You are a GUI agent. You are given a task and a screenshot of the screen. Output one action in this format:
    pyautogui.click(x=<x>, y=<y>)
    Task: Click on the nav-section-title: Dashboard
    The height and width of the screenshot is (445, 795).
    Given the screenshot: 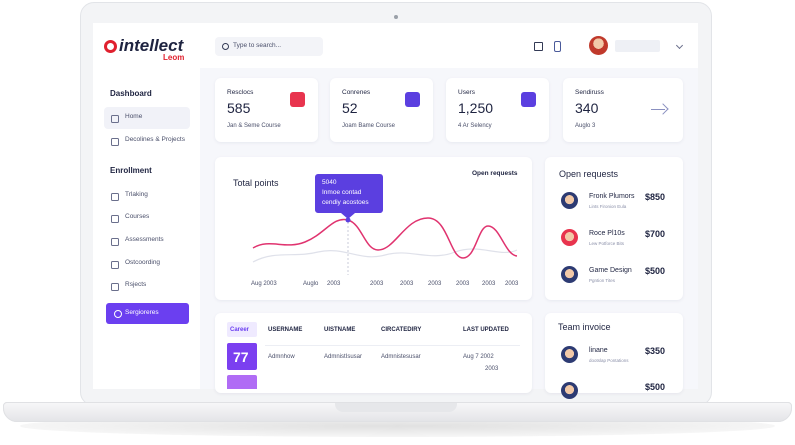 What is the action you would take?
    pyautogui.click(x=131, y=93)
    